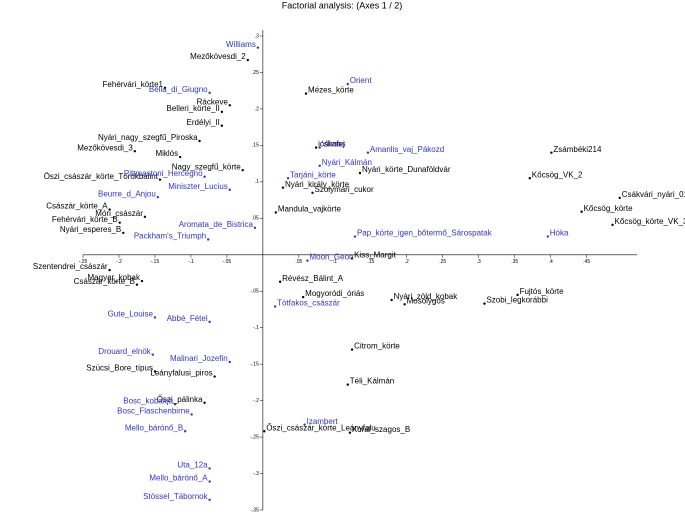  What do you see at coordinates (77, 206) in the screenshot?
I see `point-label: Császár_körte_A` at bounding box center [77, 206].